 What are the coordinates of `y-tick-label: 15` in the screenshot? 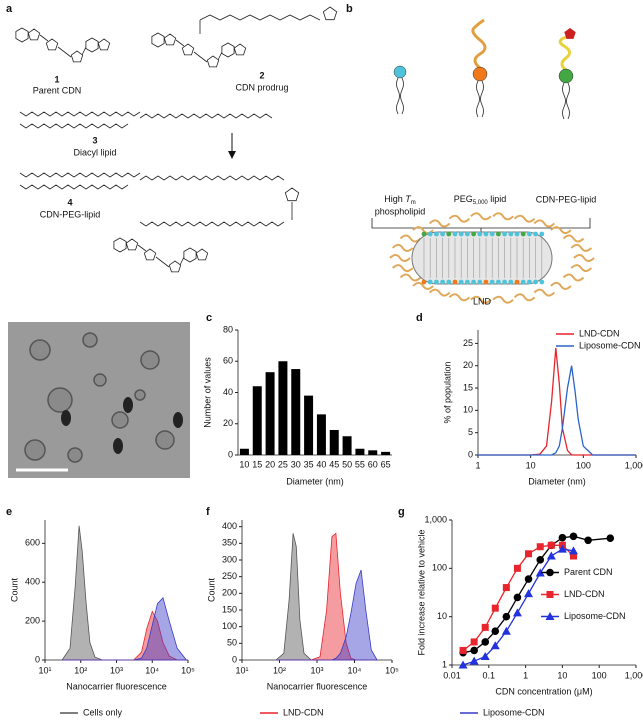 It's located at (468, 387).